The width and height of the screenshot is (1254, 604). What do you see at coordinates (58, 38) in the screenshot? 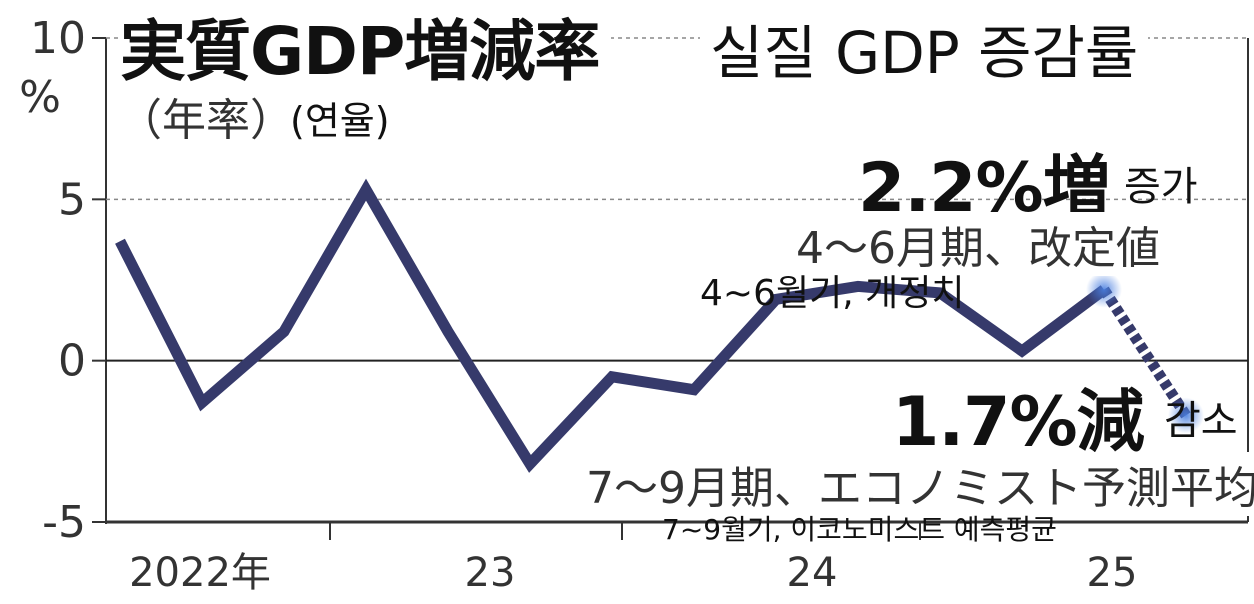
I see `y-tick-label-10: 10` at bounding box center [58, 38].